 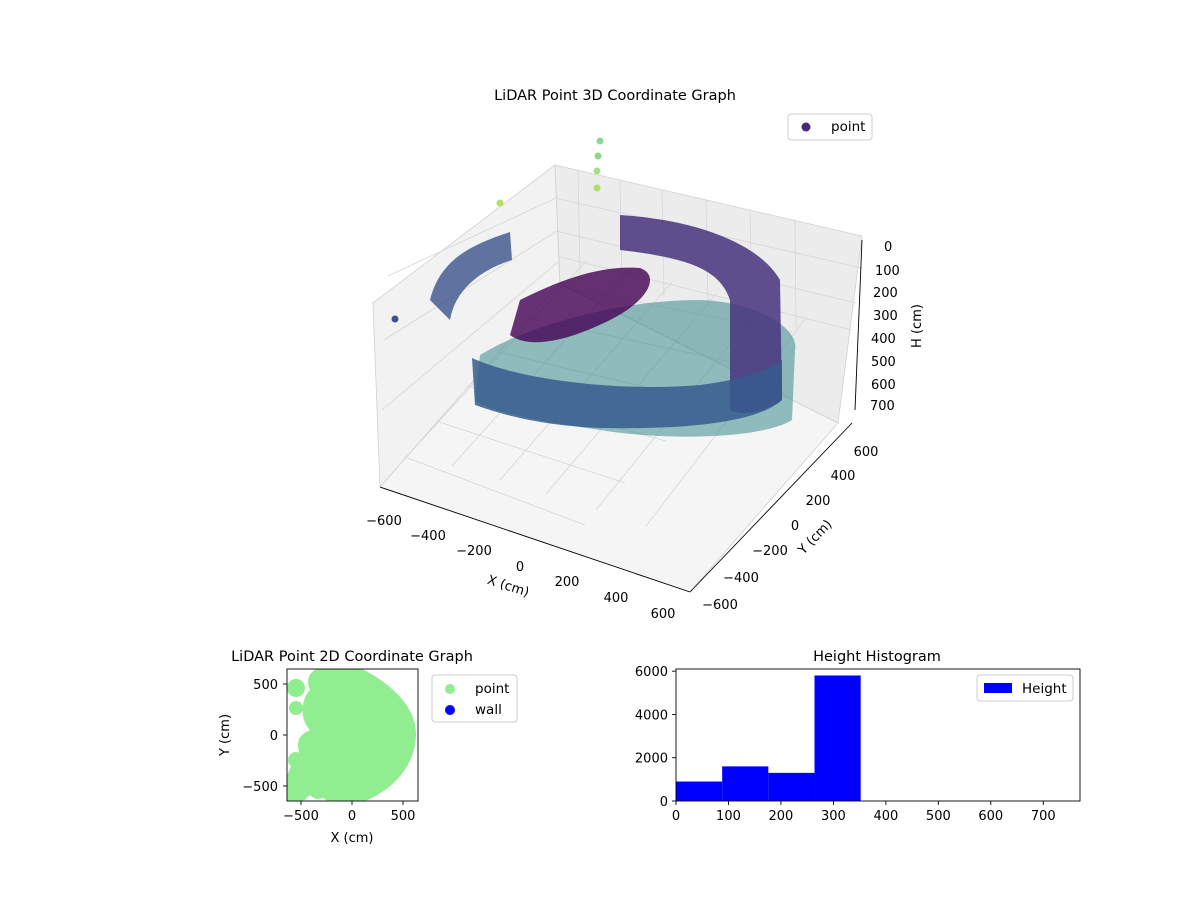 What do you see at coordinates (651, 759) in the screenshot?
I see `y-tick: 2000` at bounding box center [651, 759].